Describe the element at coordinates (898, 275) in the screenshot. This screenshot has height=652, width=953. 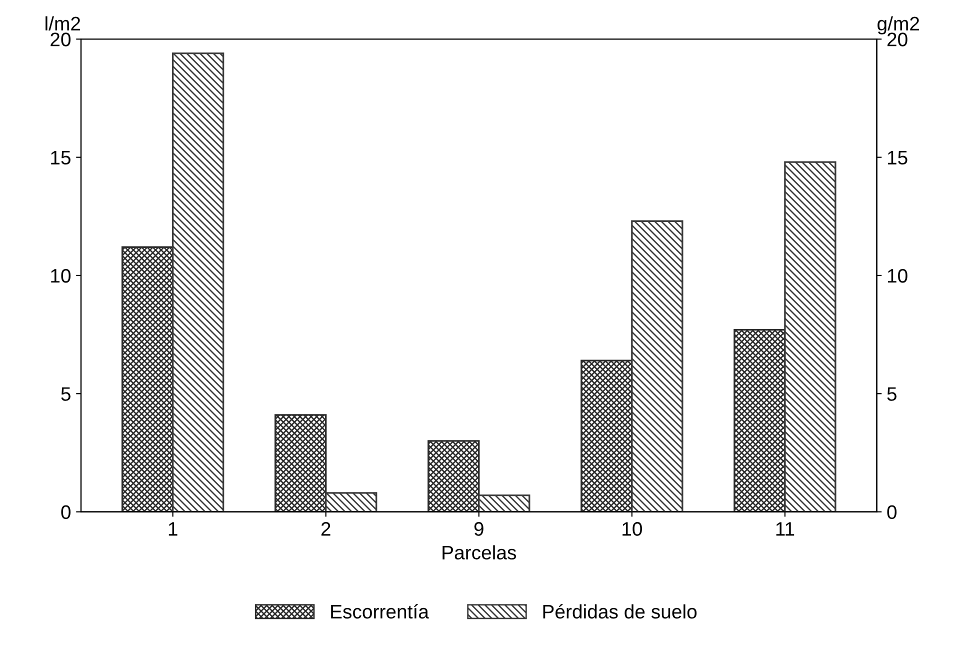
I see `y2-tick-label: 10` at that location.